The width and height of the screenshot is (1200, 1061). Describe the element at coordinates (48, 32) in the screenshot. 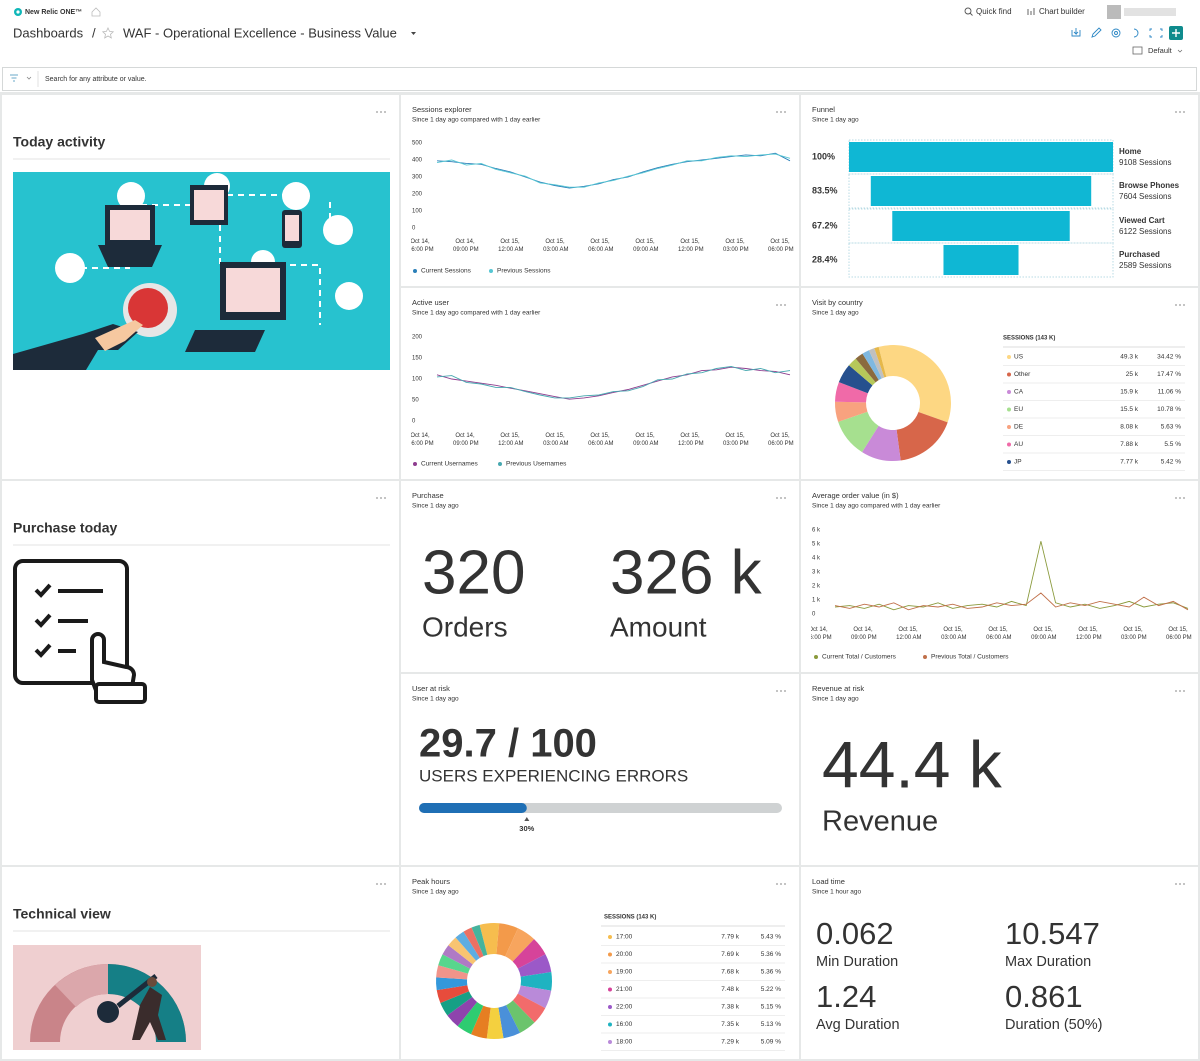

I see `breadcrumb: Dashboards` at that location.